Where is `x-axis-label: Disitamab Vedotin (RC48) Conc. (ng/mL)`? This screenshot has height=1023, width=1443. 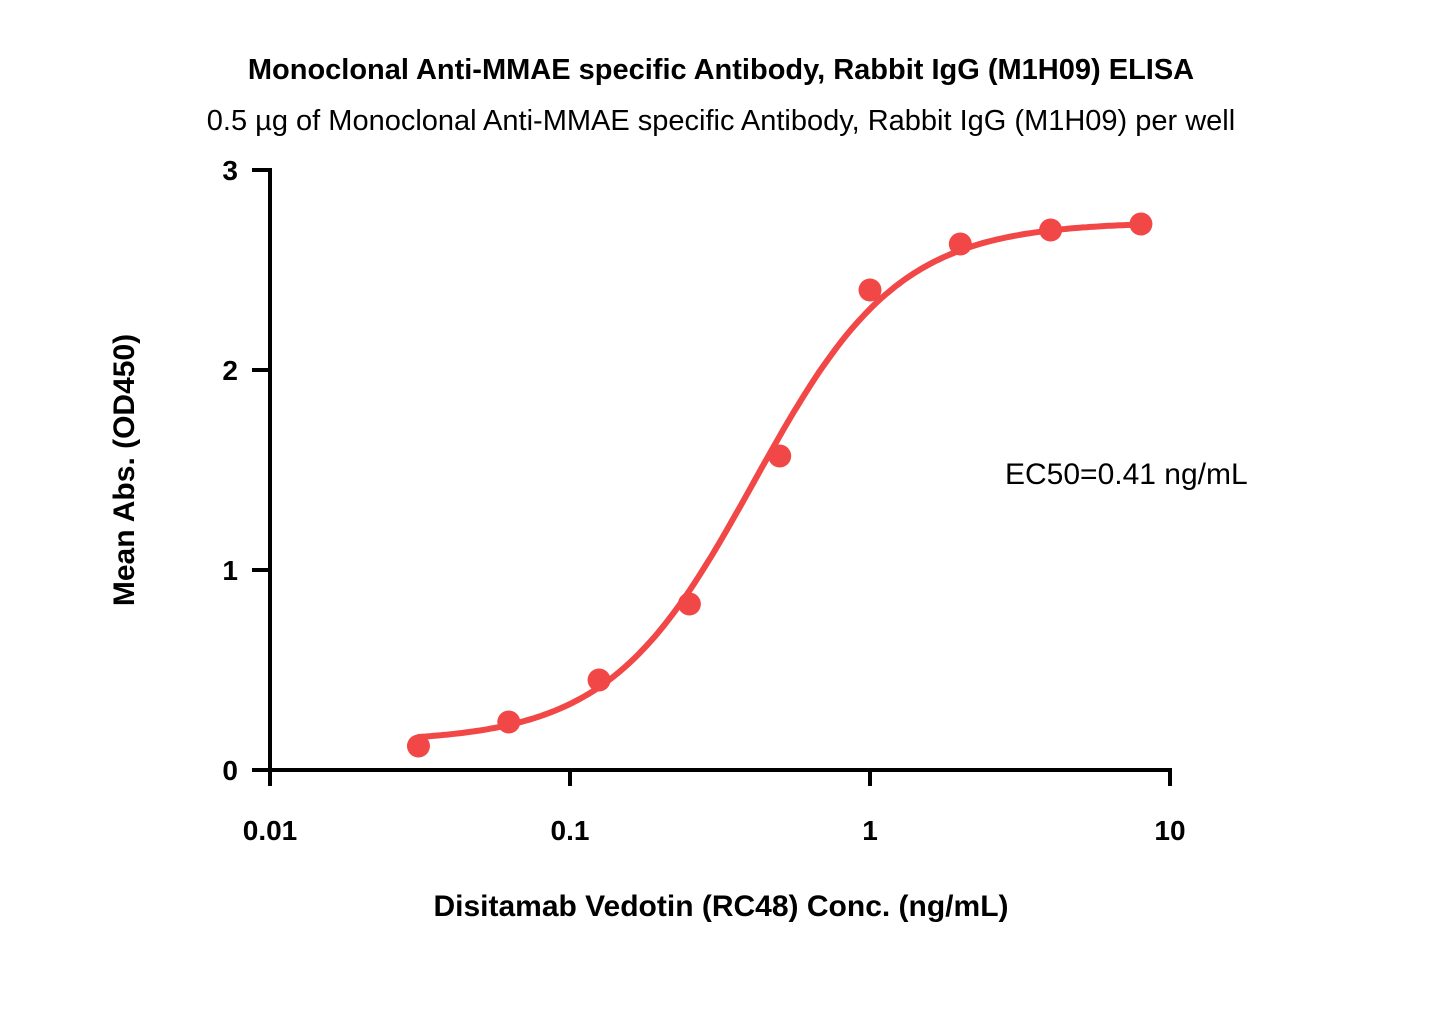
x-axis-label: Disitamab Vedotin (RC48) Conc. (ng/mL) is located at coordinates (720, 906).